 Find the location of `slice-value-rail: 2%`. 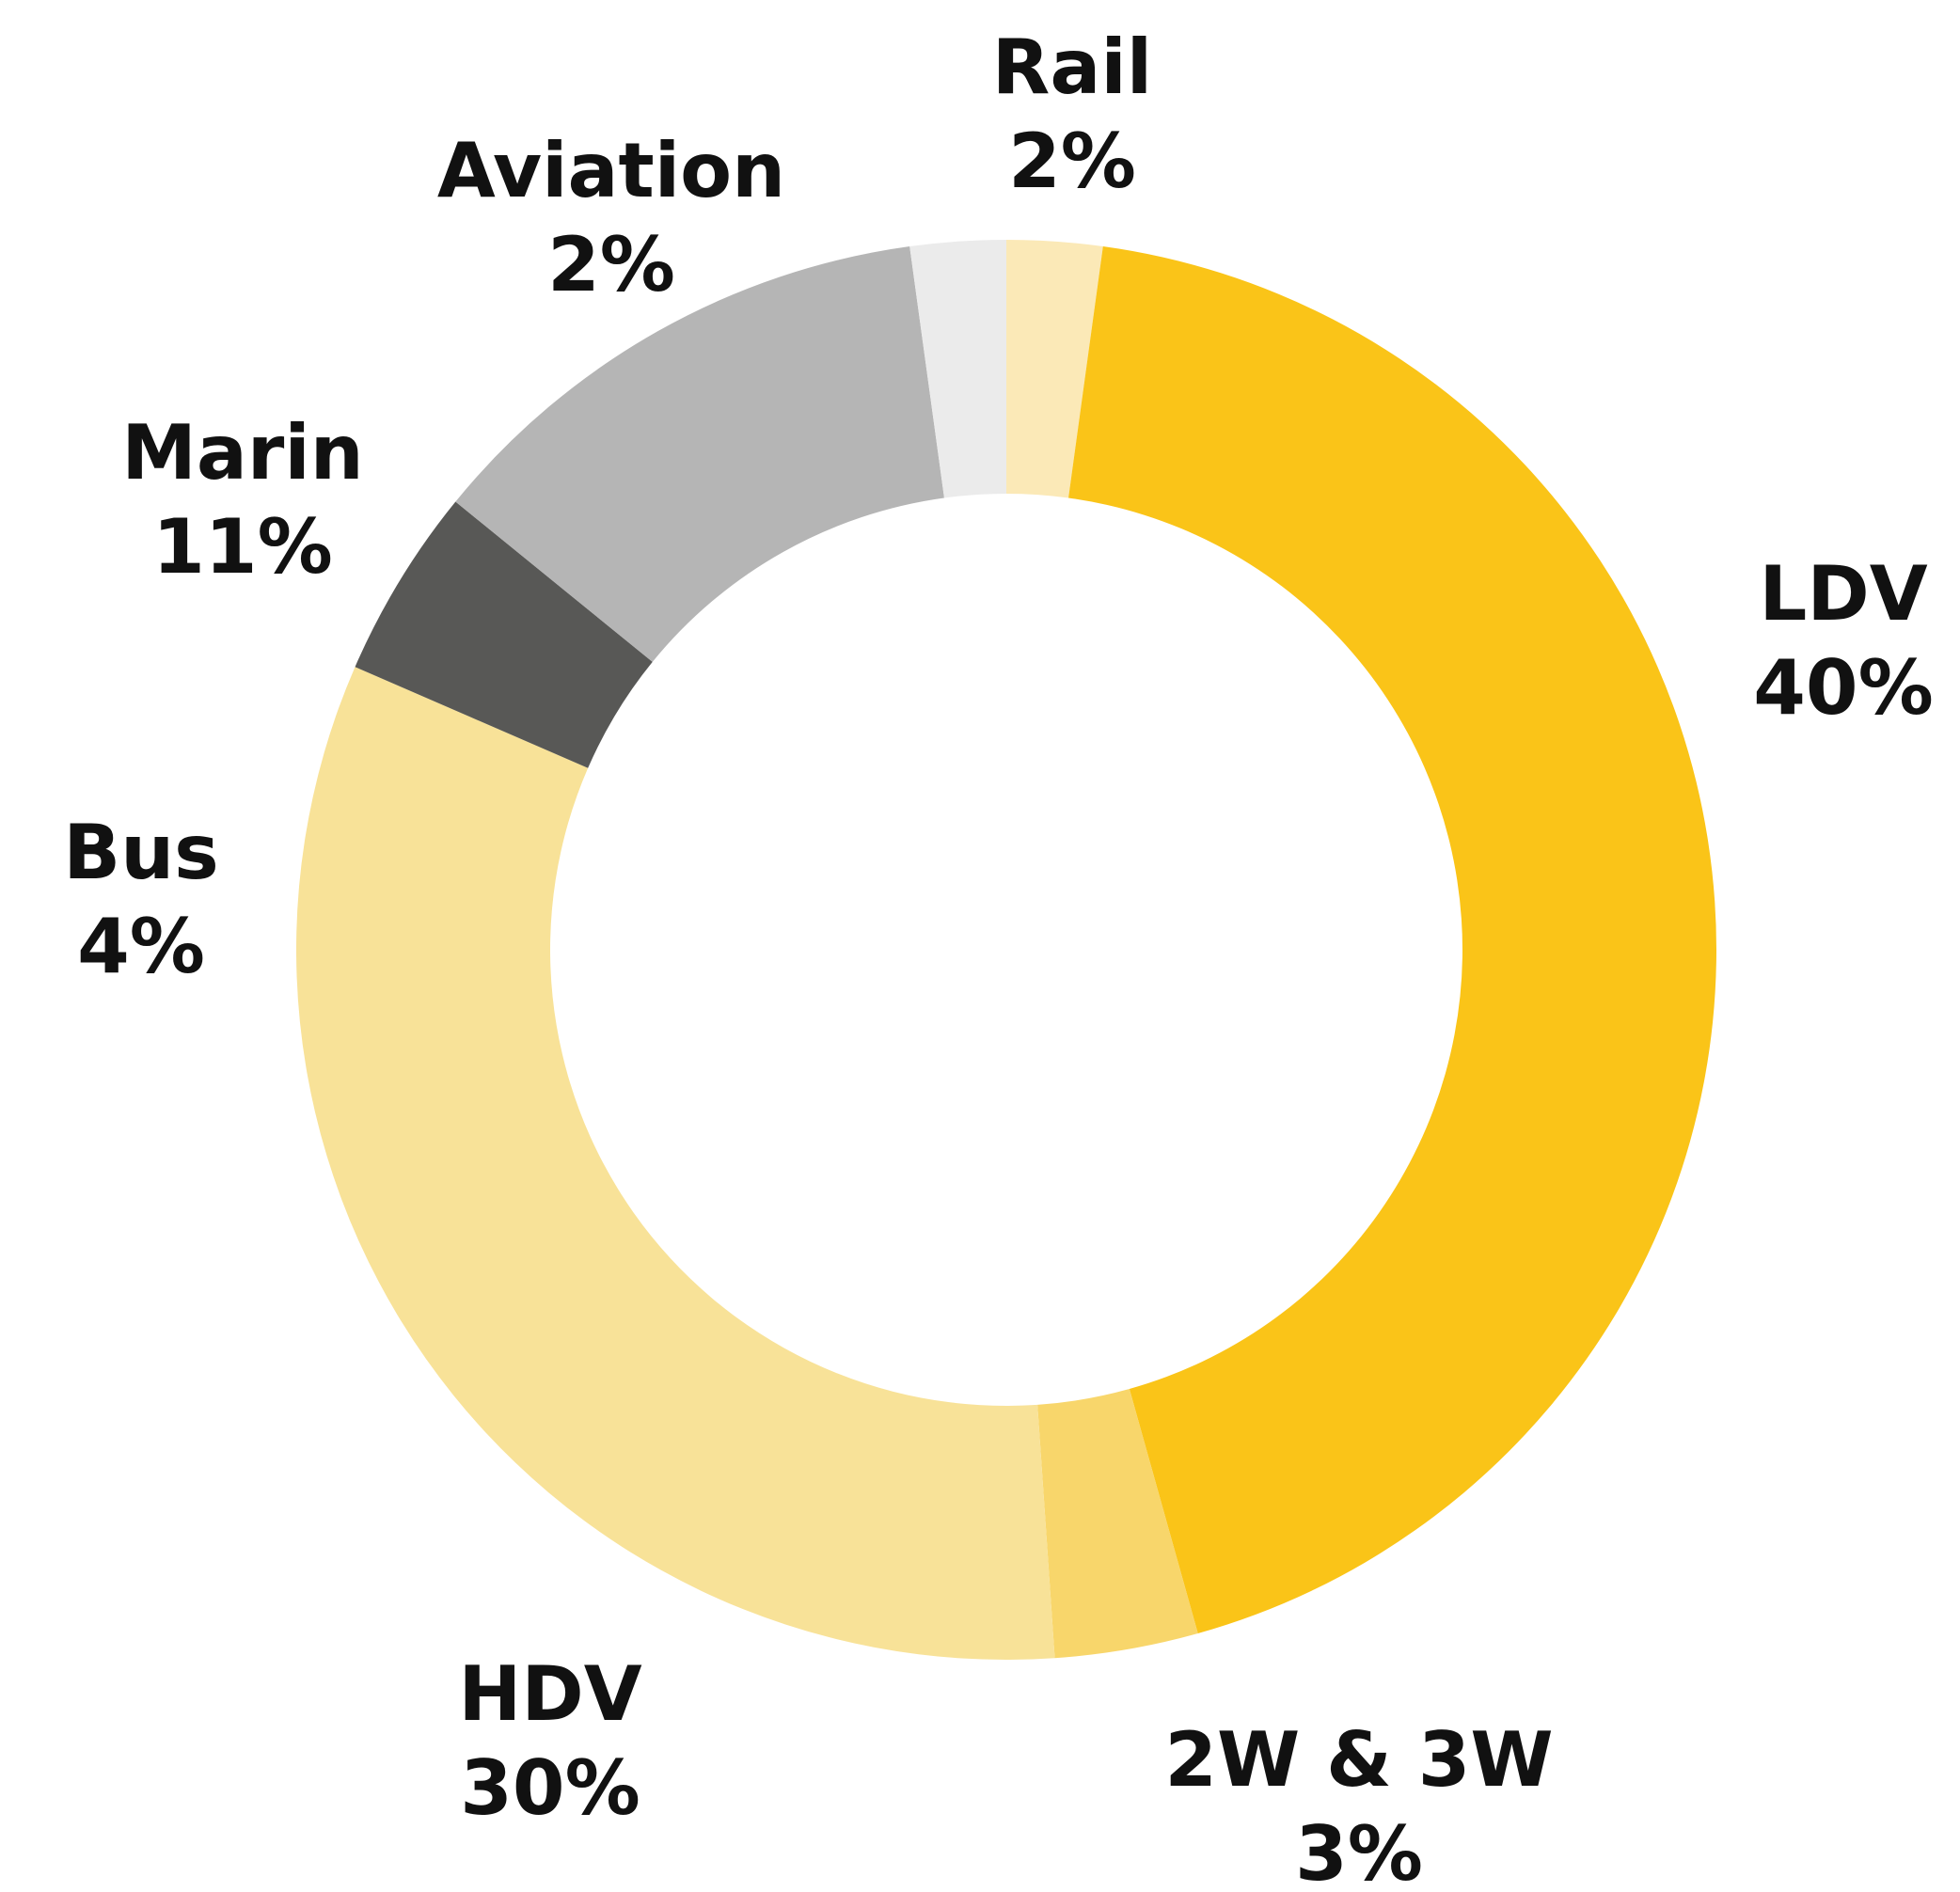

slice-value-rail: 2% is located at coordinates (1072, 161).